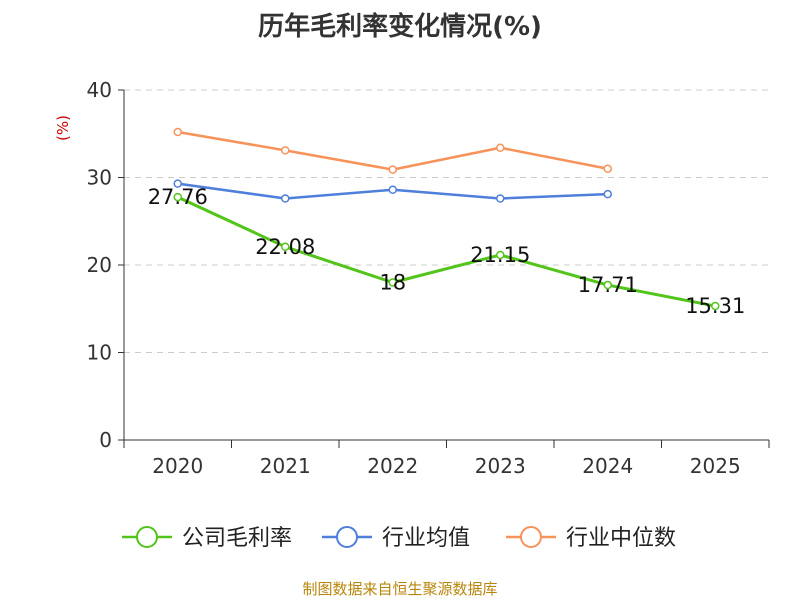  I want to click on y-tick-label: 30, so click(99, 178).